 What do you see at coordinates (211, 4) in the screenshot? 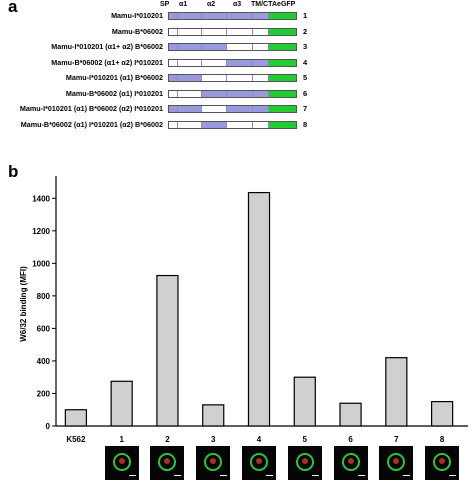
I see `header-alpha2: α2` at bounding box center [211, 4].